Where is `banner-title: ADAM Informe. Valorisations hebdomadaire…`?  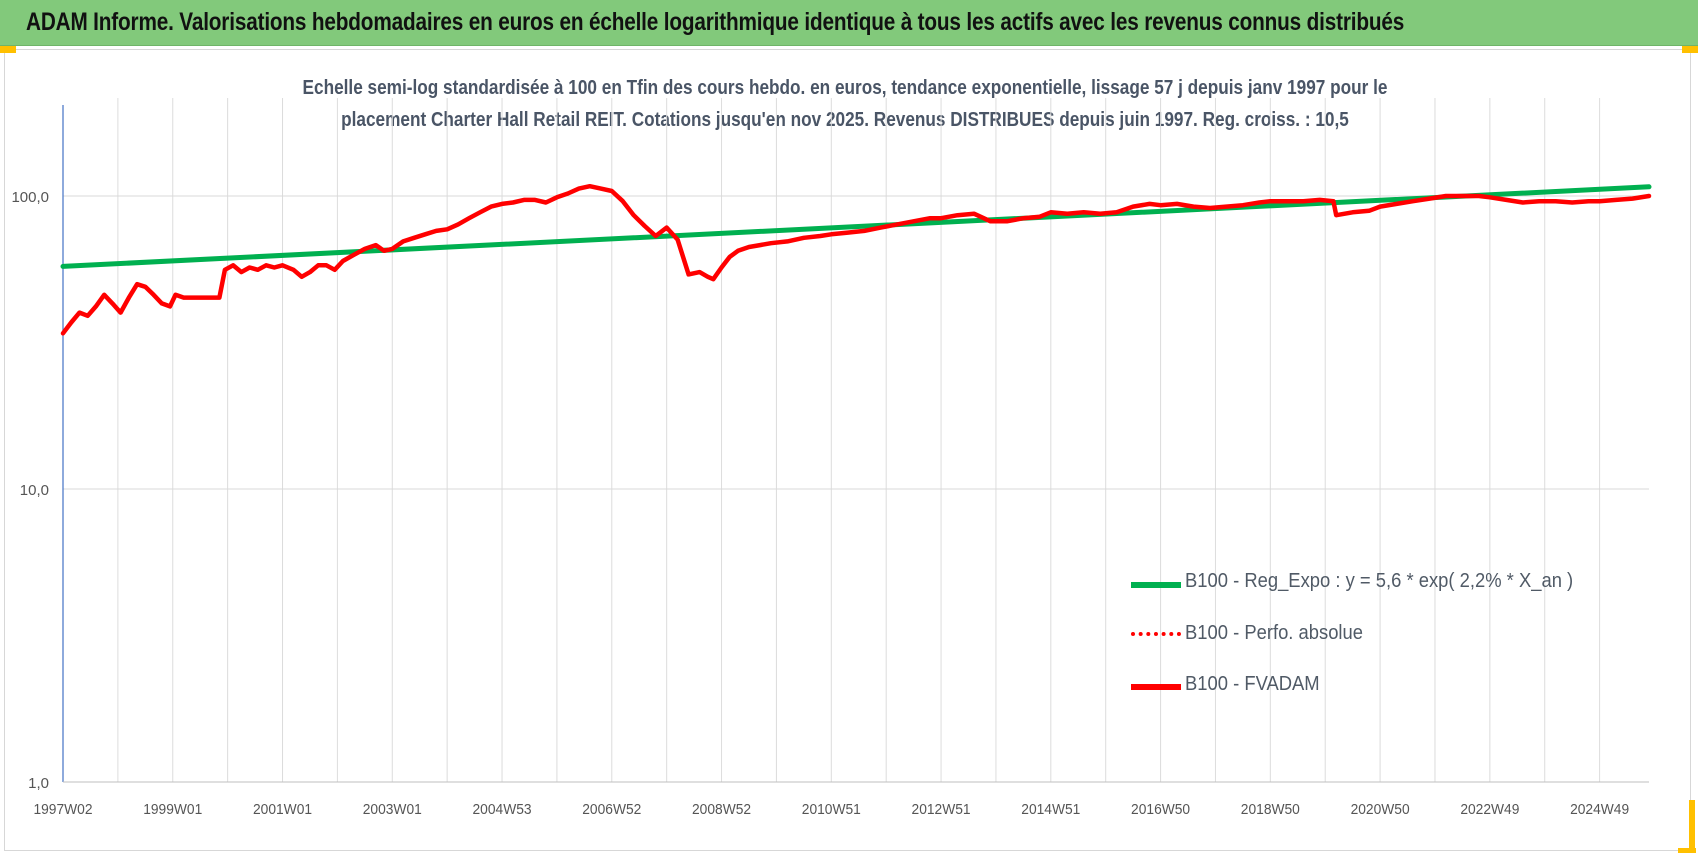
banner-title: ADAM Informe. Valorisations hebdomadaire… is located at coordinates (715, 22).